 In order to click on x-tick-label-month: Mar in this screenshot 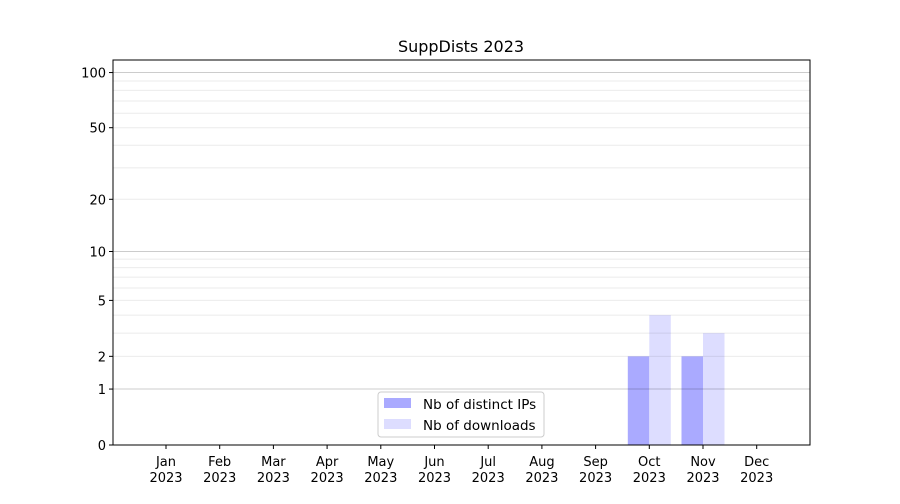, I will do `click(273, 462)`.